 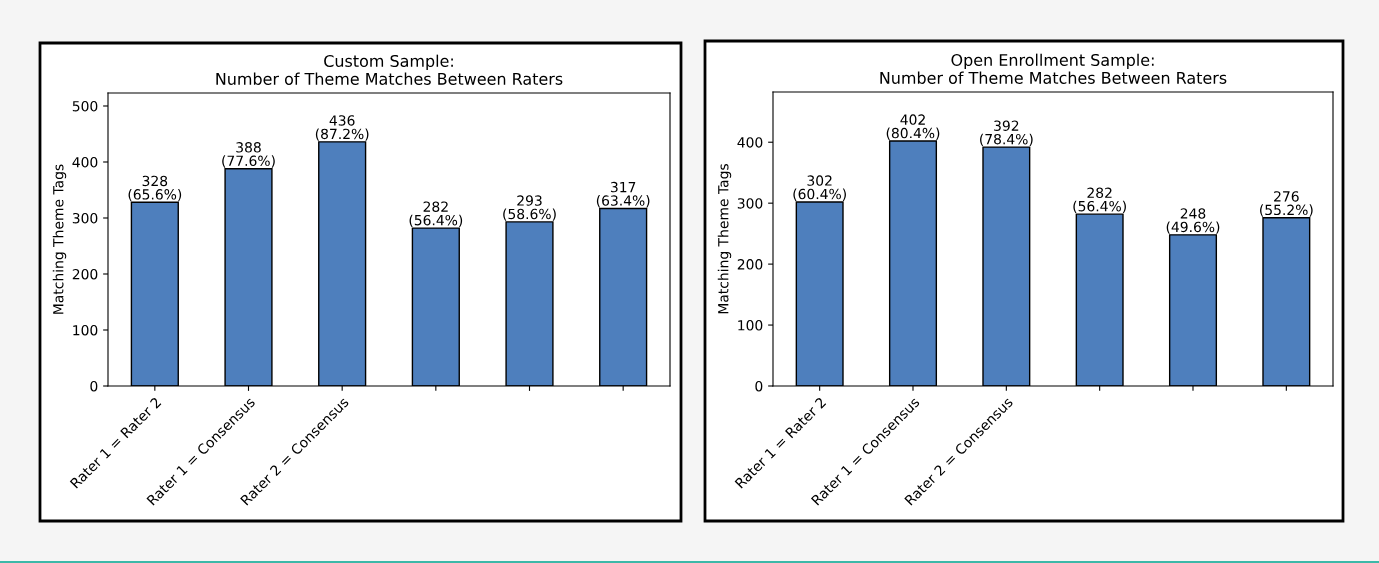 What do you see at coordinates (819, 188) in the screenshot?
I see `data-label: 302 (60.4%)` at bounding box center [819, 188].